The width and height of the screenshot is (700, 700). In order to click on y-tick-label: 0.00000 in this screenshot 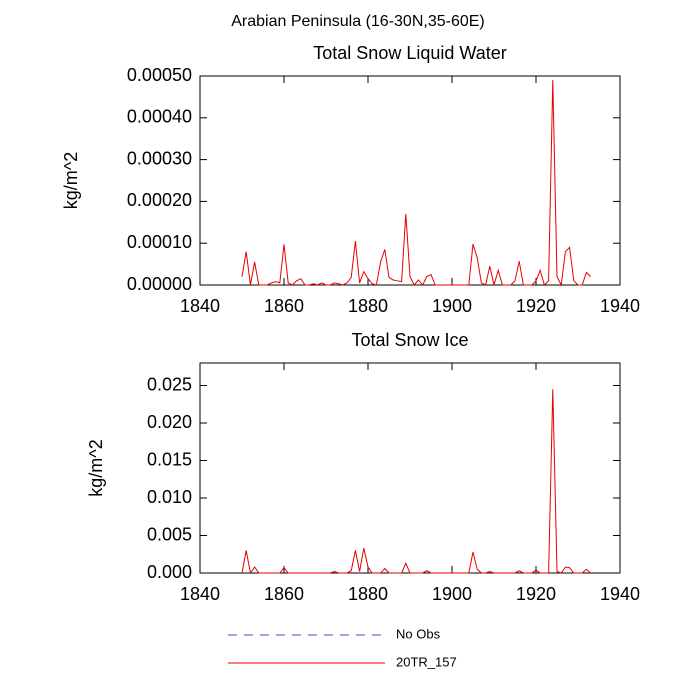, I will do `click(159, 284)`.